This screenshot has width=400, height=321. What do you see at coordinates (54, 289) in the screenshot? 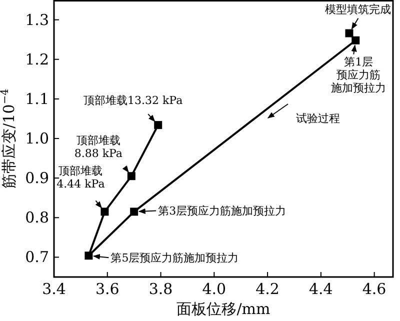
I see `x-tick-label: 3.4` at bounding box center [54, 289].